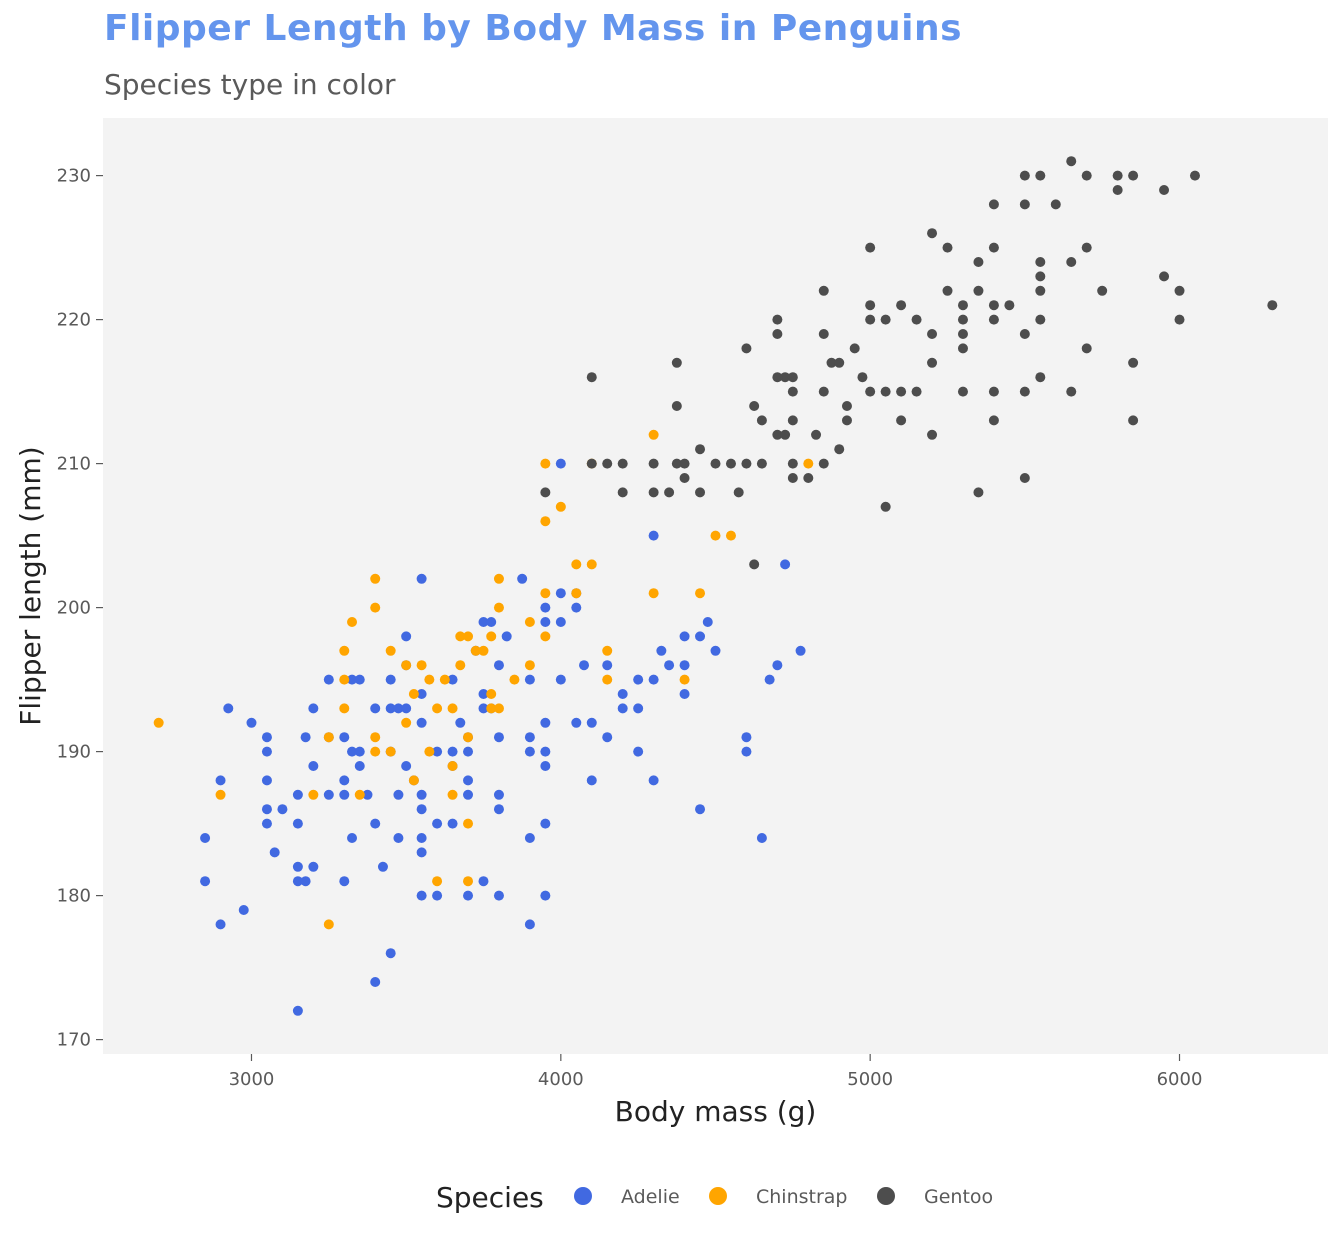 This screenshot has width=1344, height=1248. What do you see at coordinates (716, 1072) in the screenshot?
I see `x-axis: 3000 4000 5000 6000` at bounding box center [716, 1072].